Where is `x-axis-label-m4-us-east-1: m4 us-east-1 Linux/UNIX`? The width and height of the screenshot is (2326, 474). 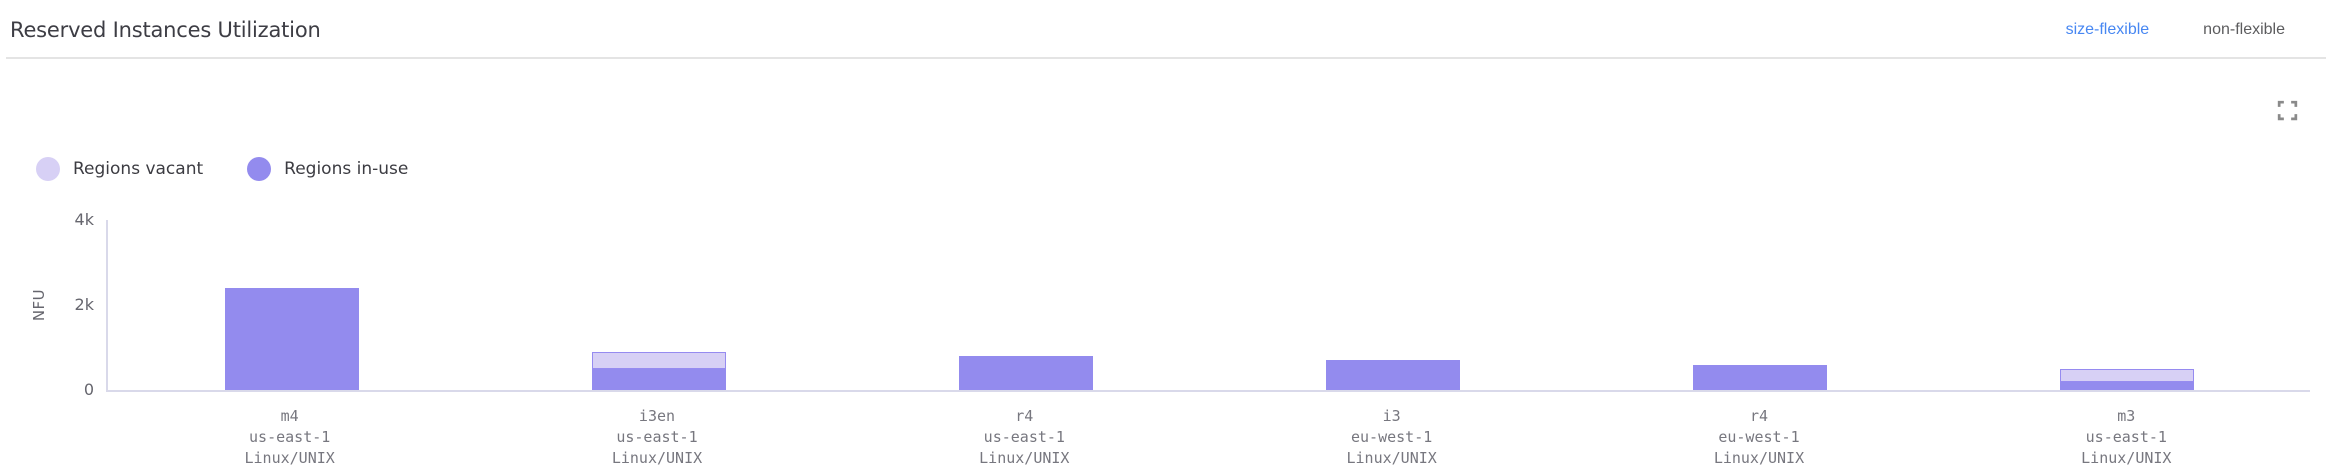
x-axis-label-m4-us-east-1: m4 us-east-1 Linux/UNIX is located at coordinates (289, 437).